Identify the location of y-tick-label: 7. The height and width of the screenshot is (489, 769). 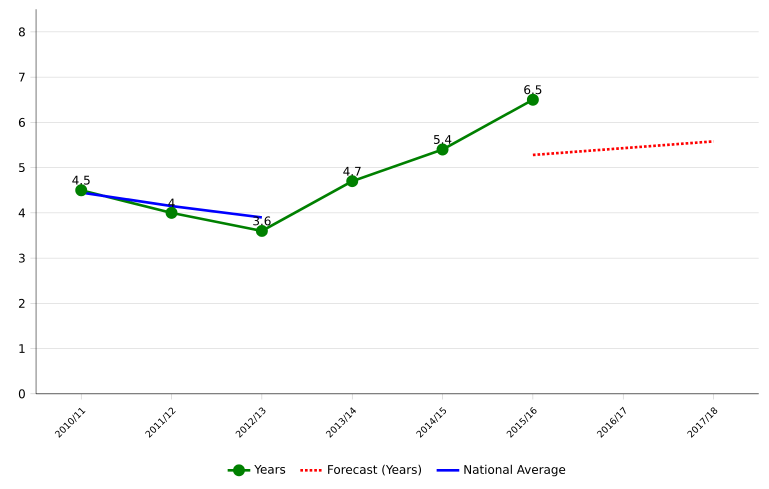
(22, 77).